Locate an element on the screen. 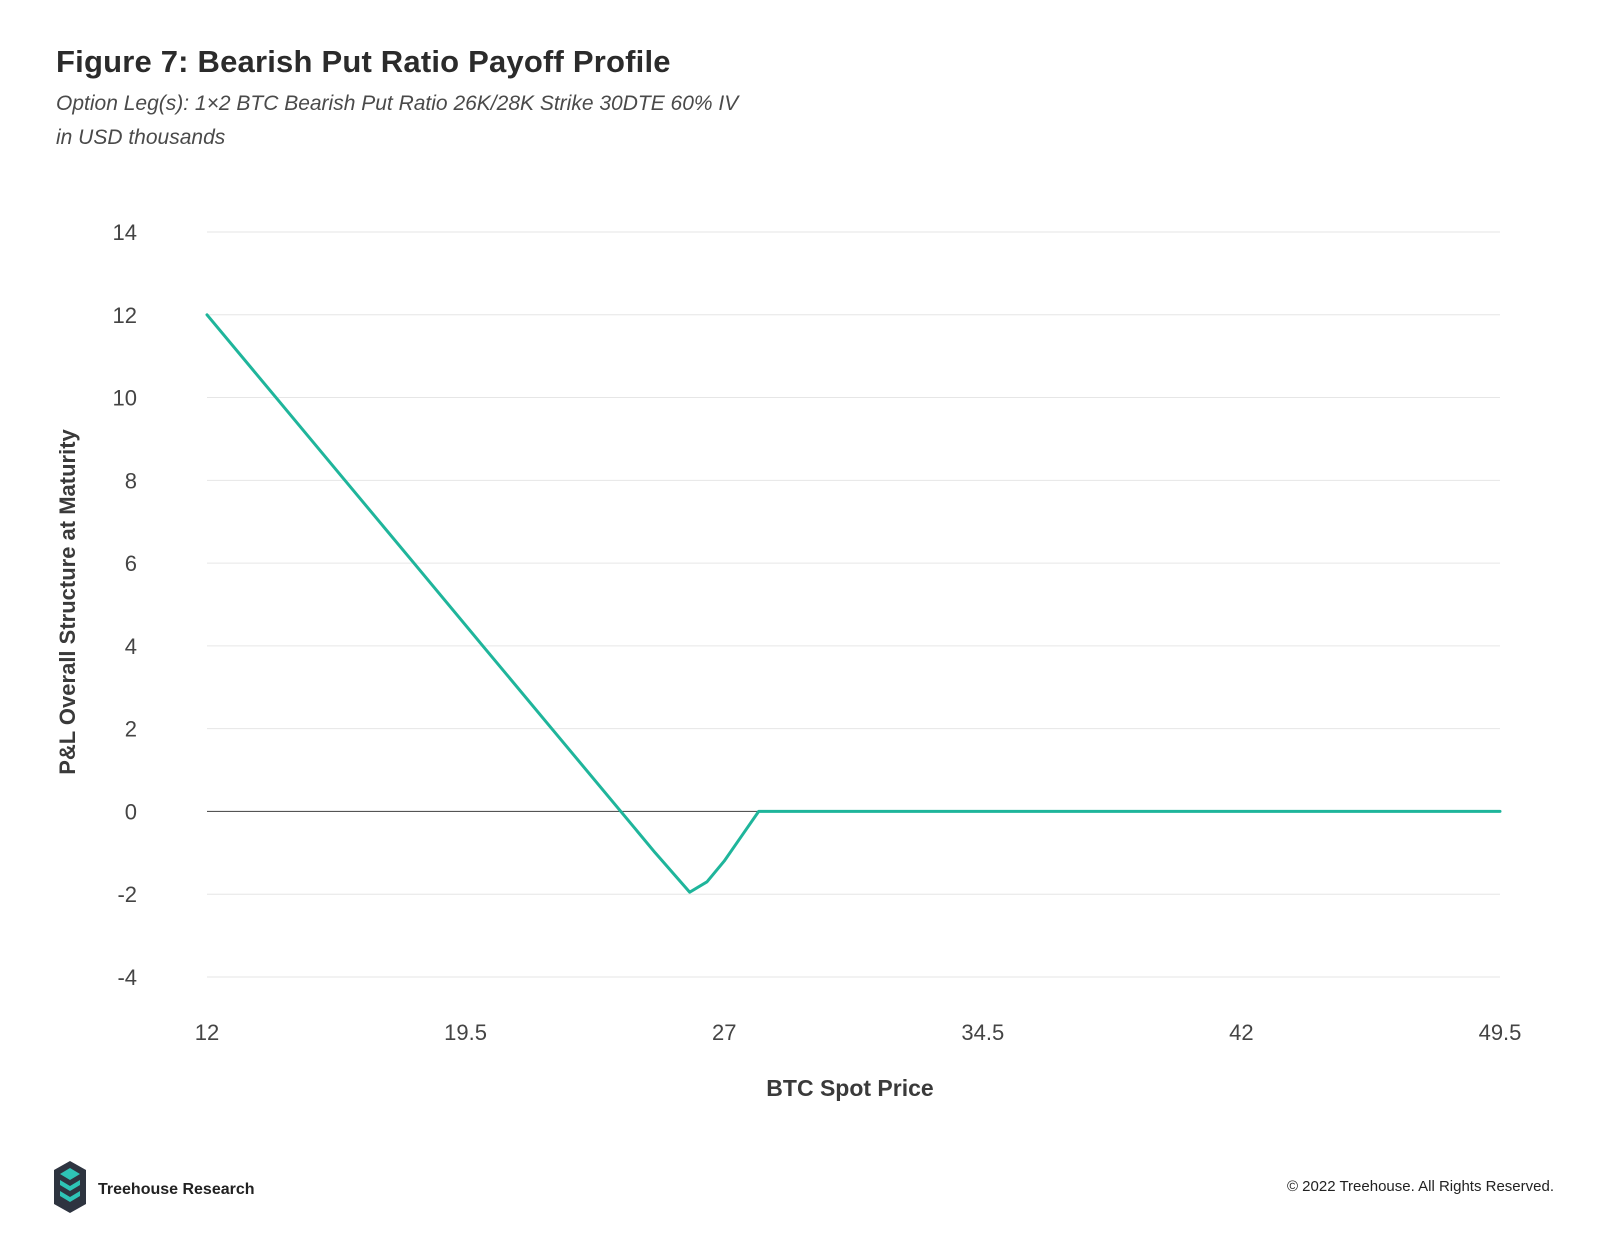  x-tick-labels: 12 19.5 27 34.5 42 49.5 is located at coordinates (858, 1032).